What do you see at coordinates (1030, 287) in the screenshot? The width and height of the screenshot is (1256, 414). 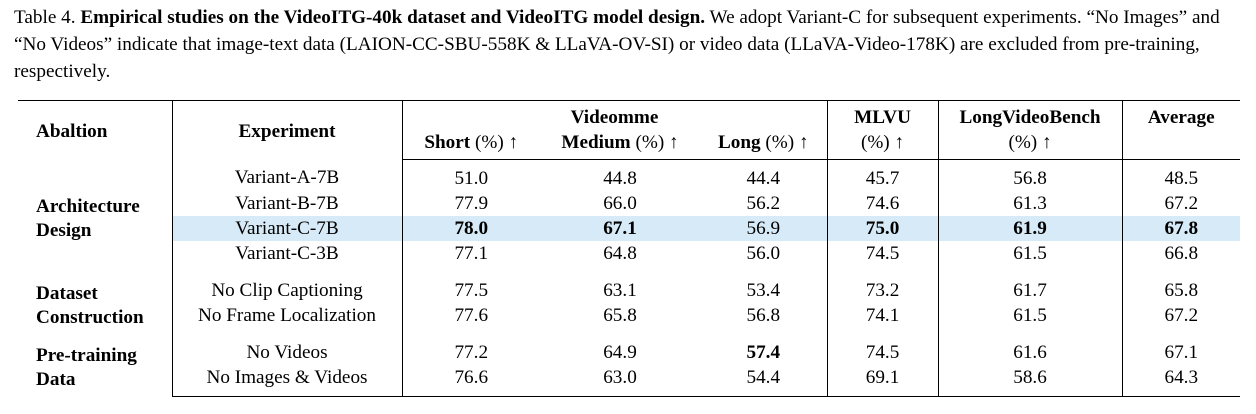 I see `value-cell: 61.7` at bounding box center [1030, 287].